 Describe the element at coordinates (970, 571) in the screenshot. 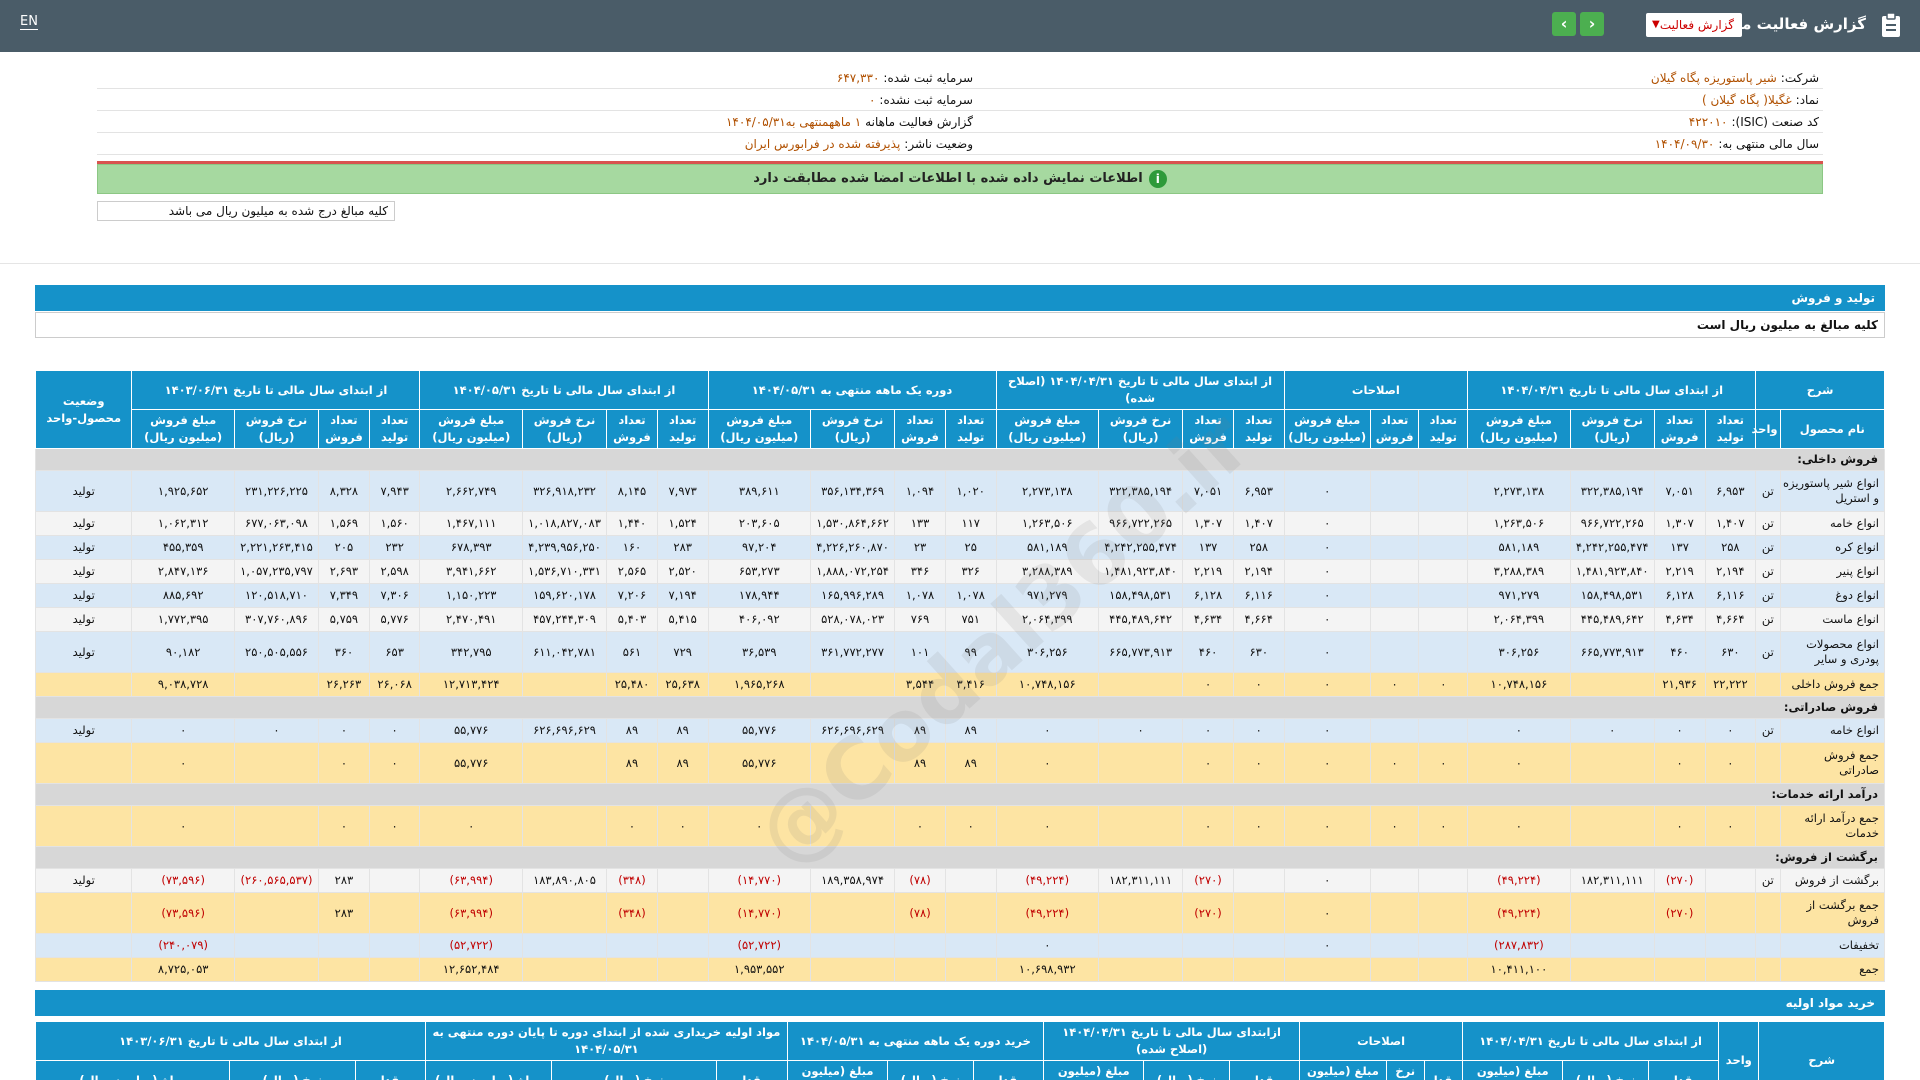

I see `table-cell: ۳۲۶` at that location.